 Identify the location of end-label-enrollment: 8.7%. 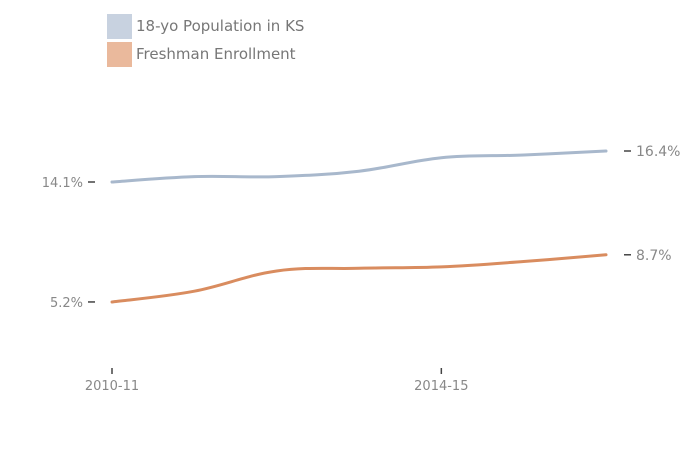
(654, 256).